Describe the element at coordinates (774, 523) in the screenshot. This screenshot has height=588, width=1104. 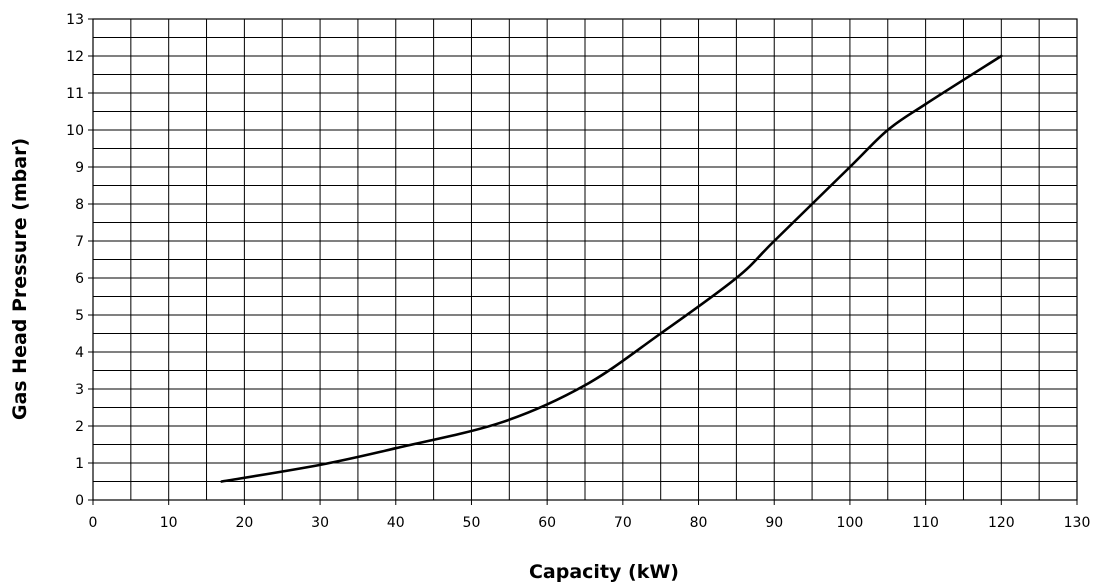
I see `x-tick-label: 90` at that location.